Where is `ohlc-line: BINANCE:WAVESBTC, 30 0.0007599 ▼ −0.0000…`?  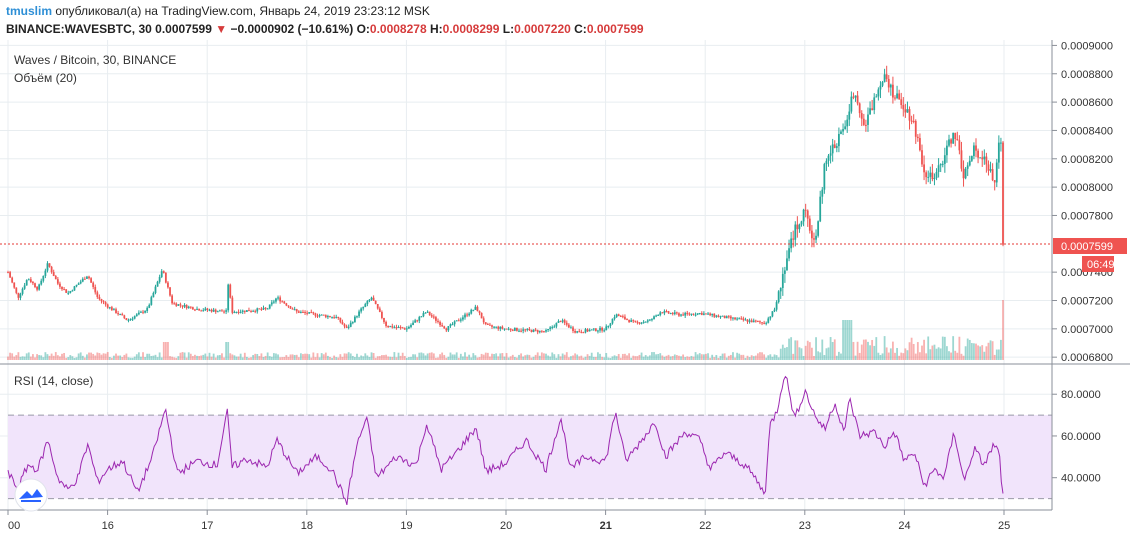 ohlc-line: BINANCE:WAVESBTC, 30 0.0007599 ▼ −0.0000… is located at coordinates (325, 29).